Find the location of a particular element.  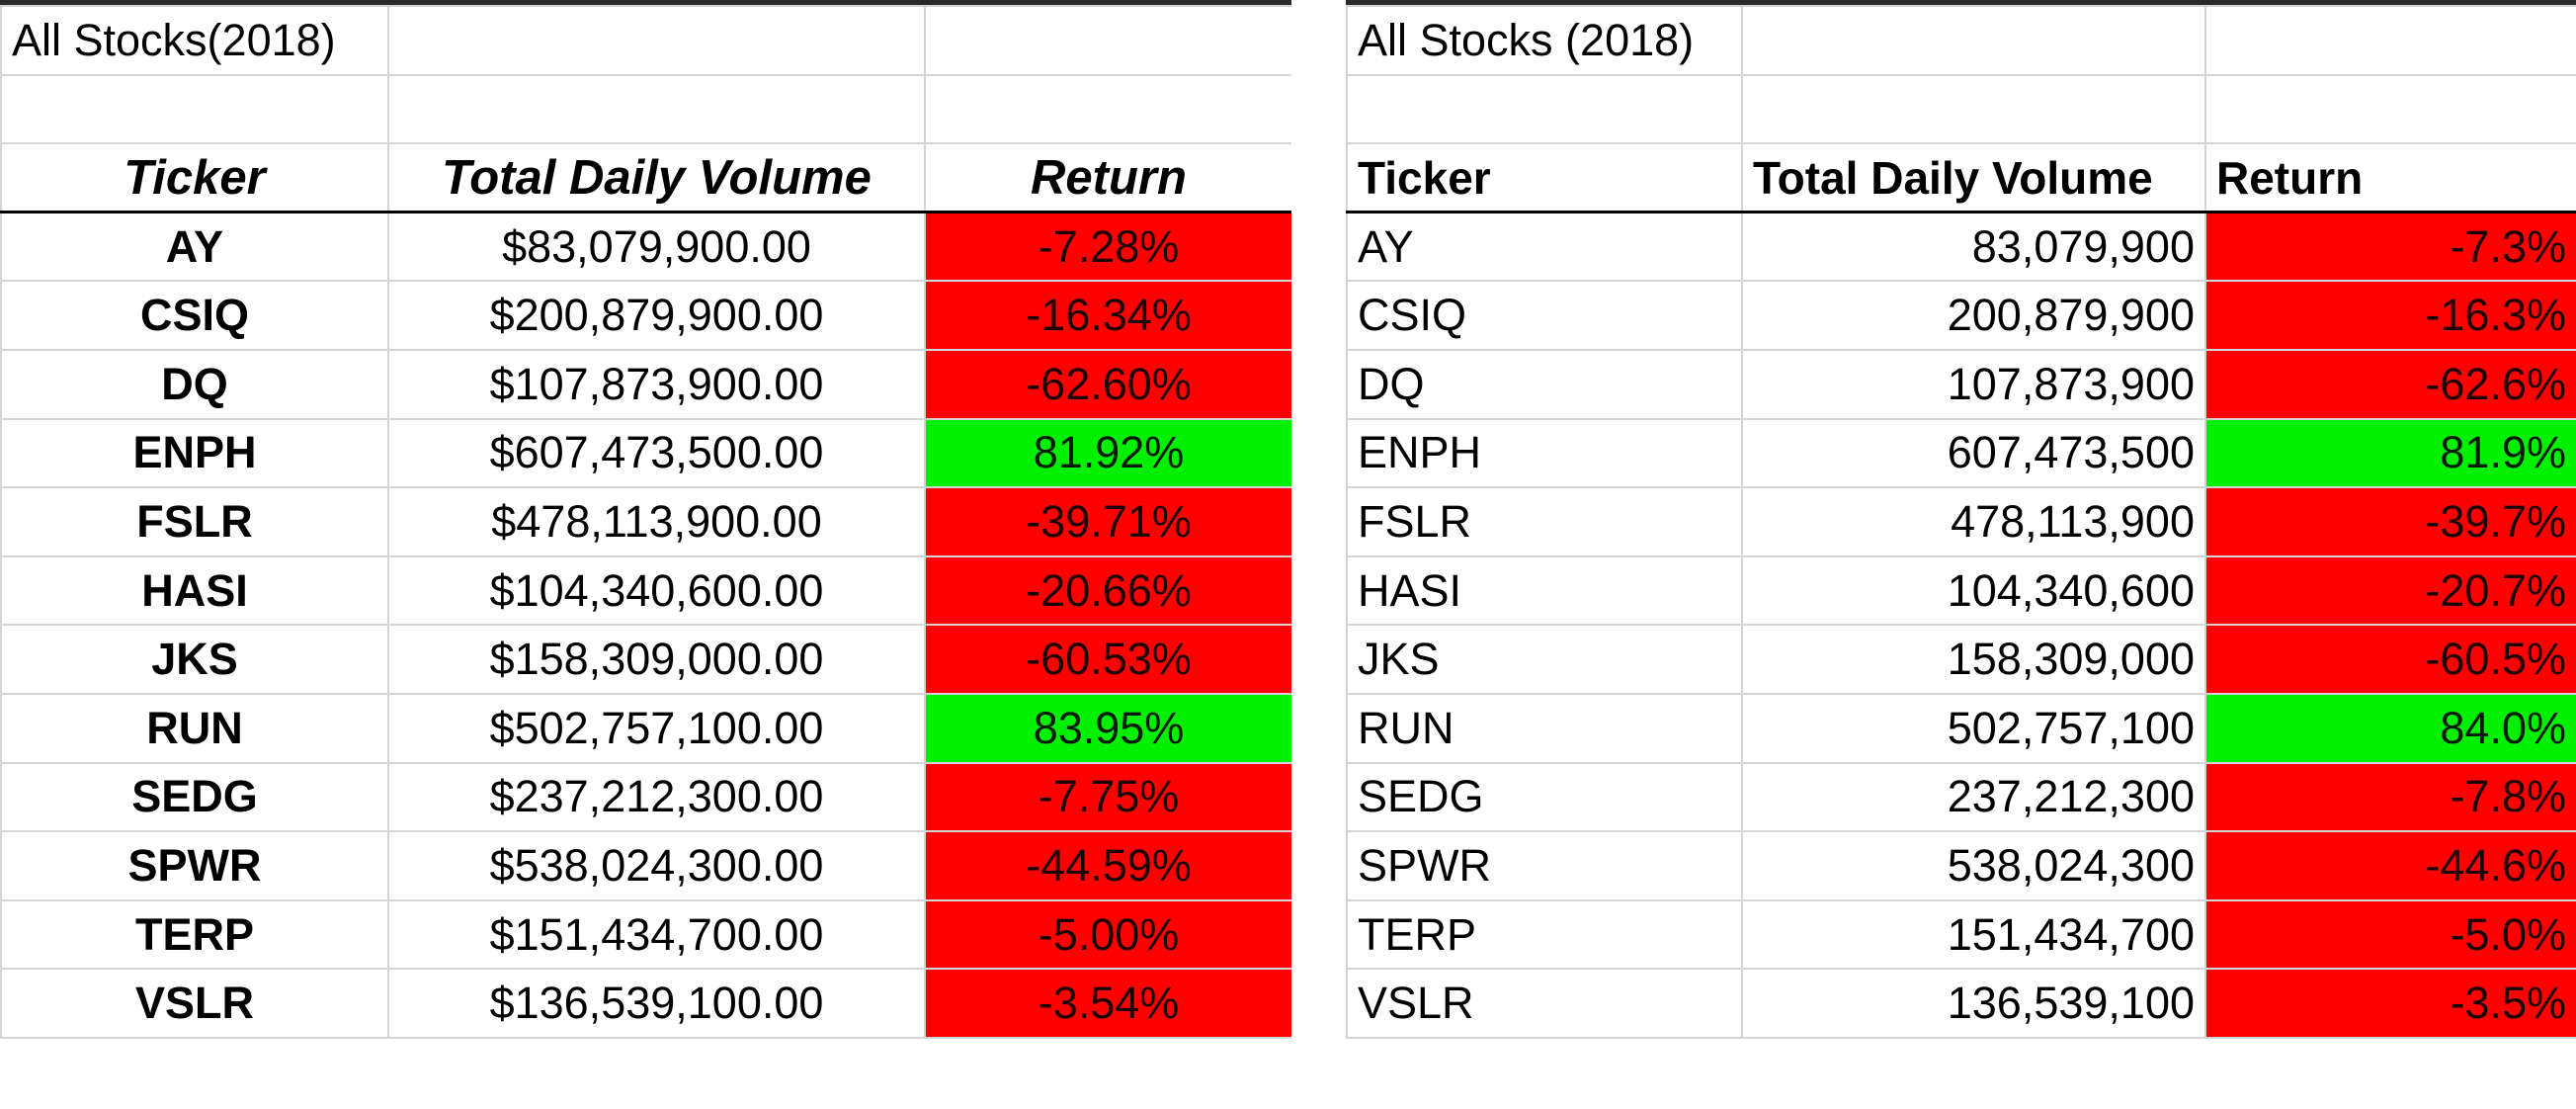

table-row: CSIQ $200,879,900.00 -16.34% is located at coordinates (645, 315).